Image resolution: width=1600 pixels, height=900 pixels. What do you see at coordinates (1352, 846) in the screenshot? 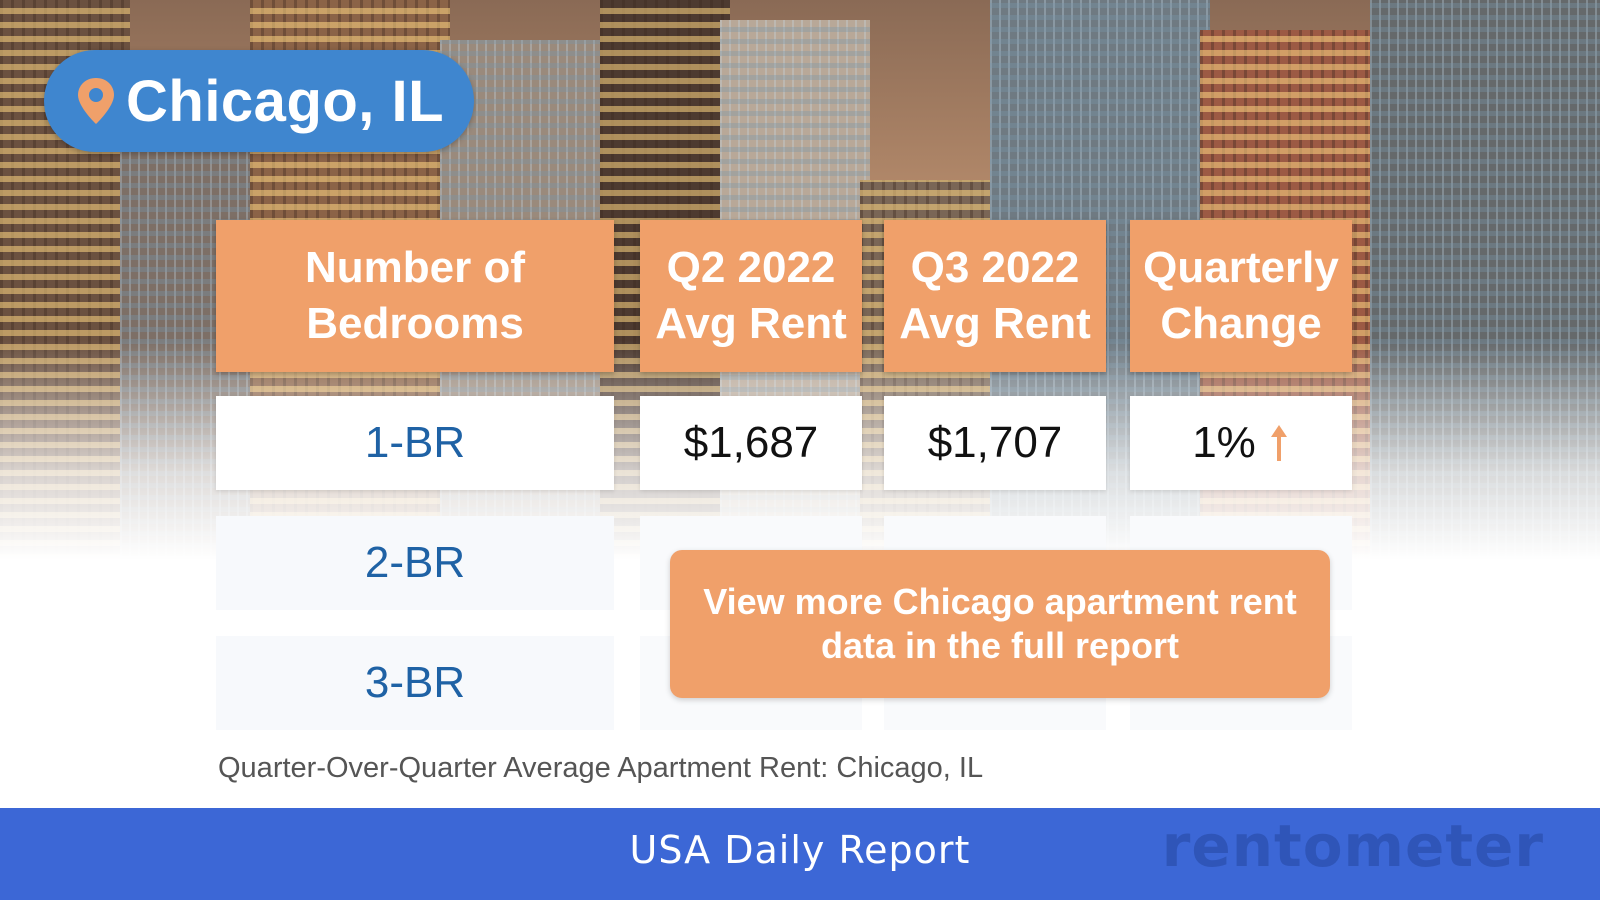
I see `rentometer-logo: rentometer` at bounding box center [1352, 846].